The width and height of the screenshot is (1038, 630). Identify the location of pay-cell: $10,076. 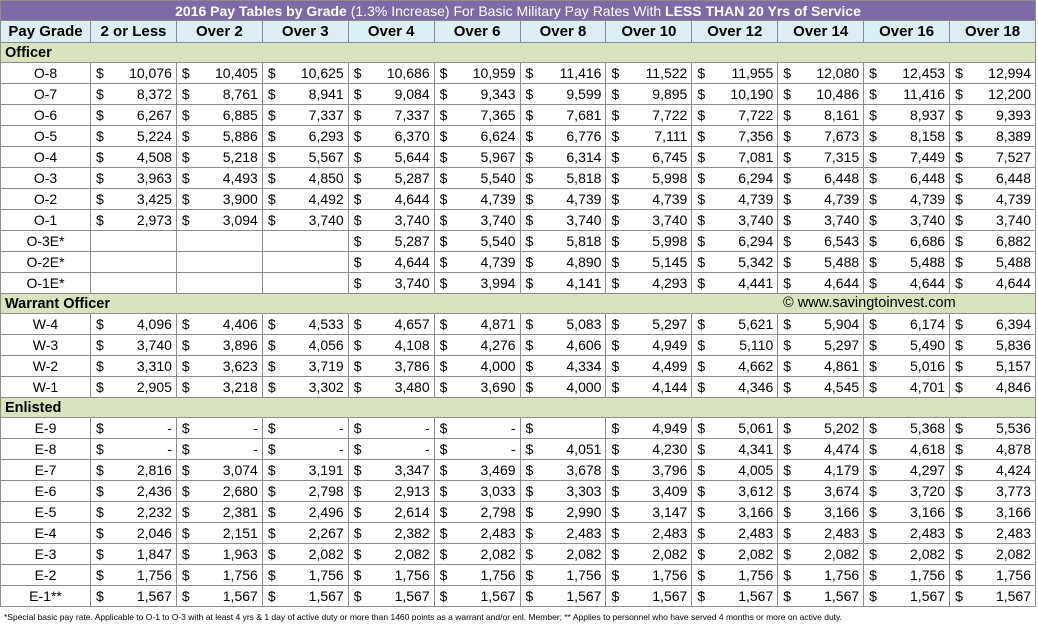
(133, 73).